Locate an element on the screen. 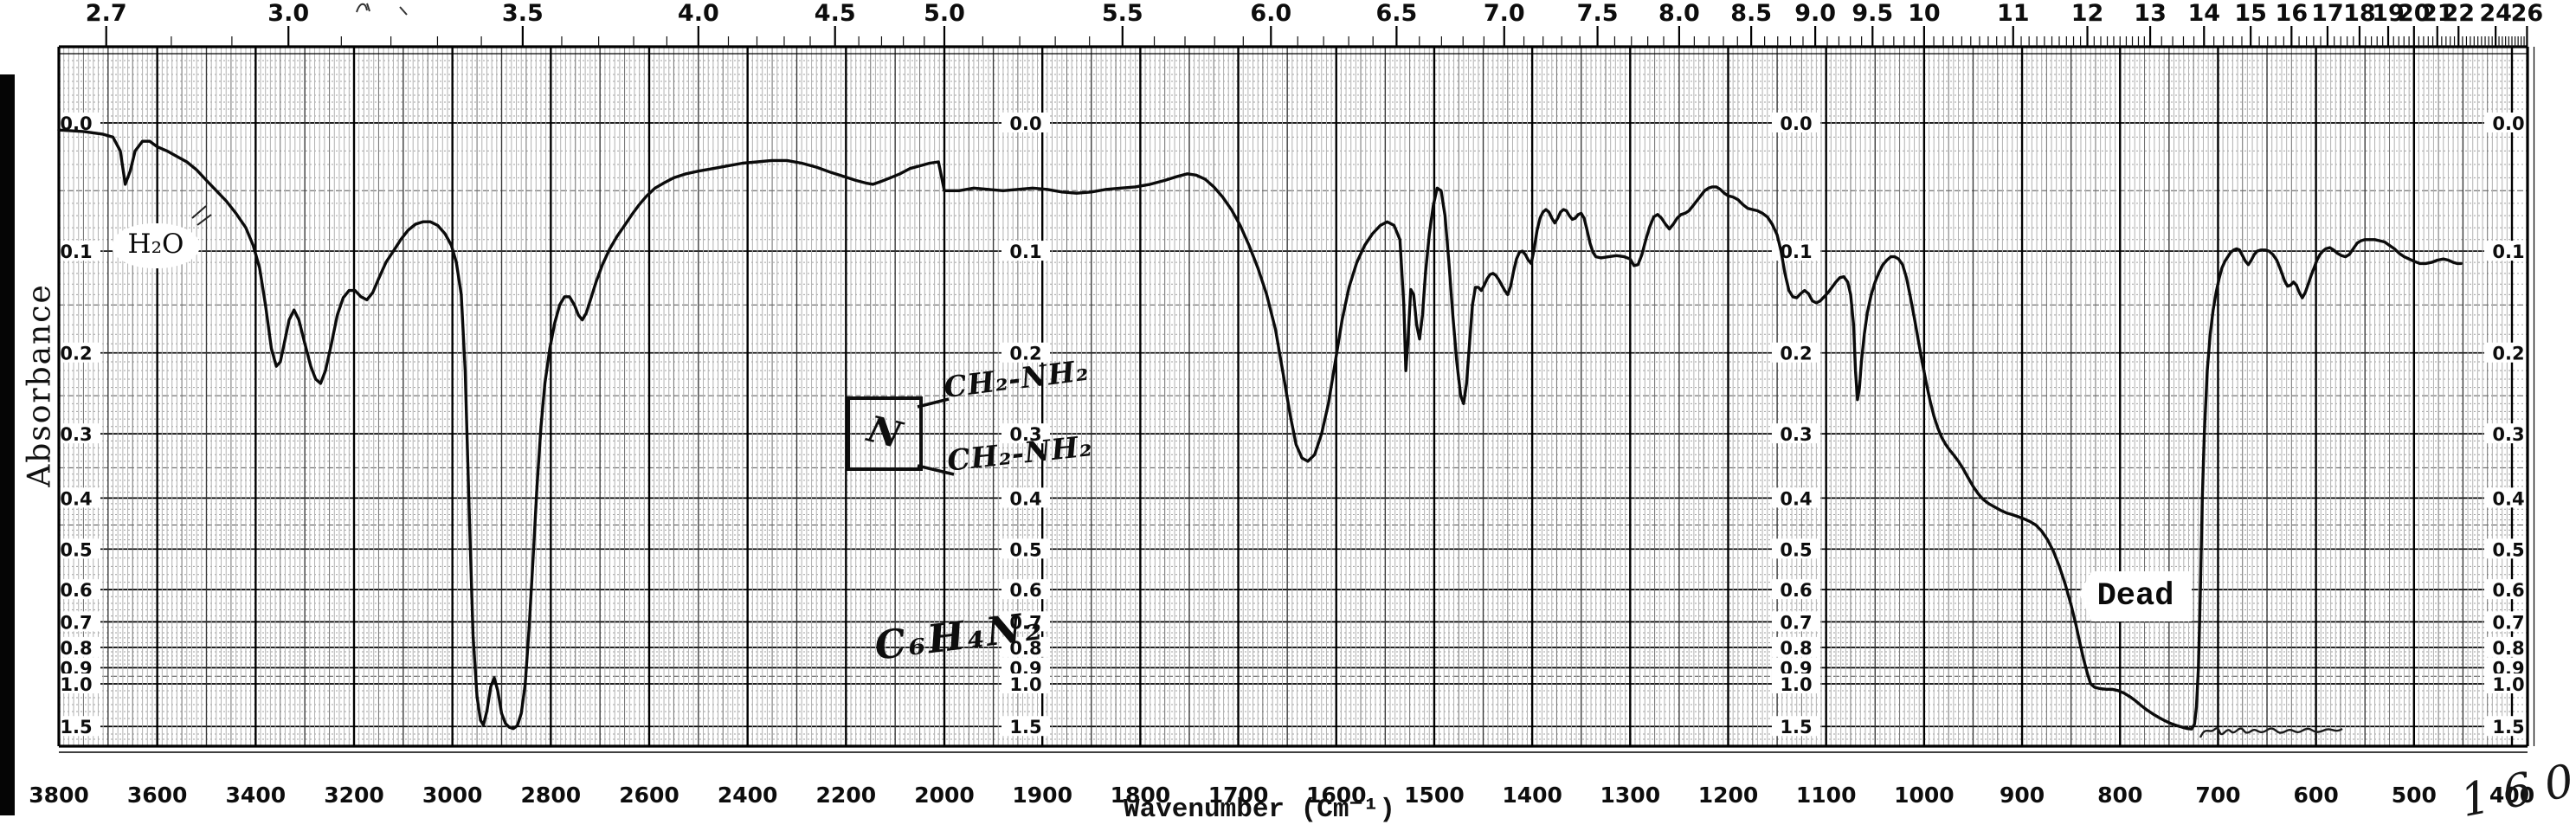 Image resolution: width=2576 pixels, height=831 pixels. svg-text: 1400 is located at coordinates (1532, 795).